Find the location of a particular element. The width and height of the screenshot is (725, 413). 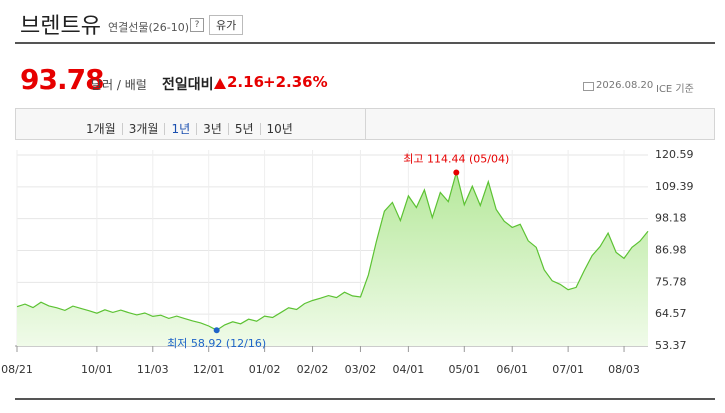

tab-divider is located at coordinates (365, 124).